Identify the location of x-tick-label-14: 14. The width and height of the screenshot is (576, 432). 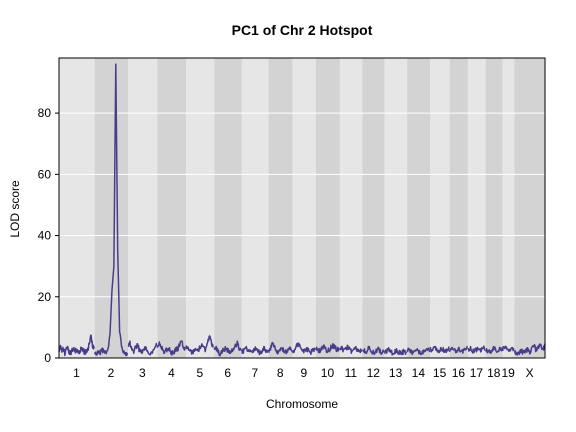
(419, 373).